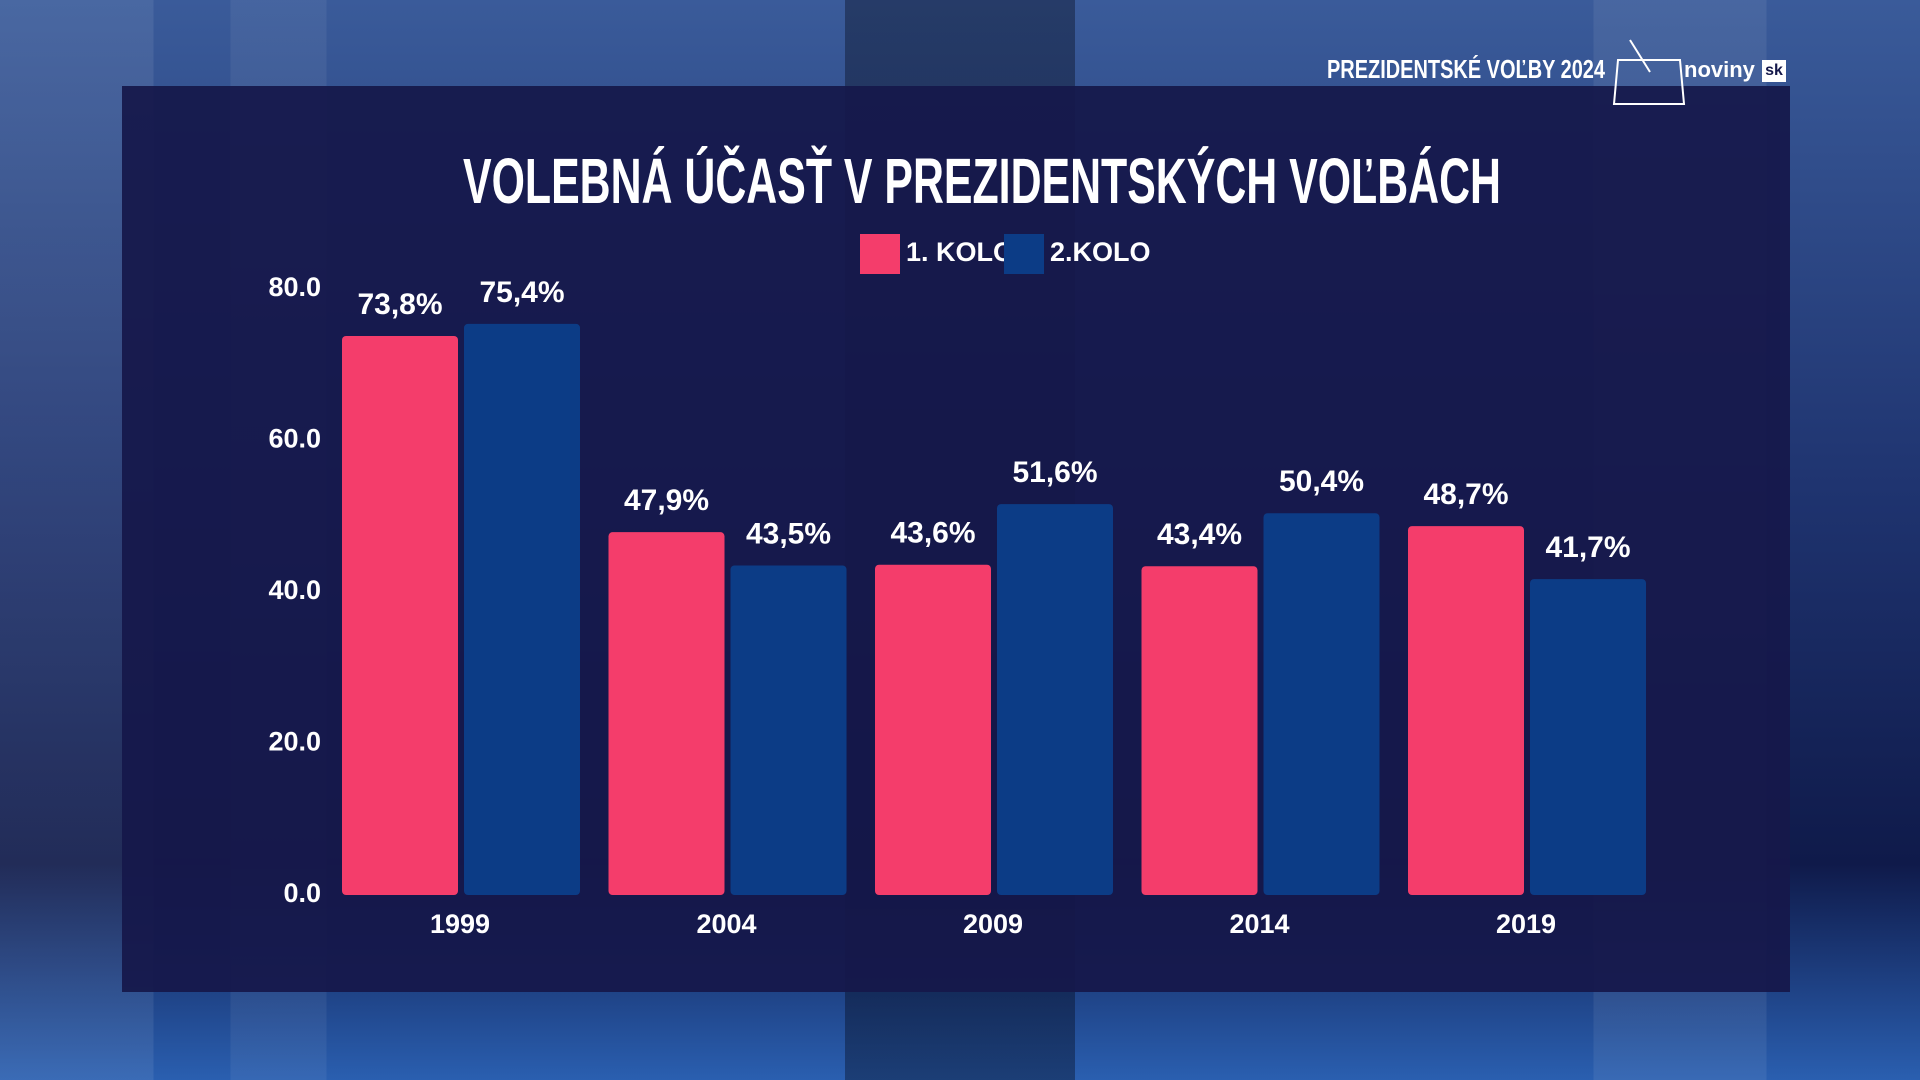 The height and width of the screenshot is (1080, 1920). I want to click on logo-box, so click(1774, 71).